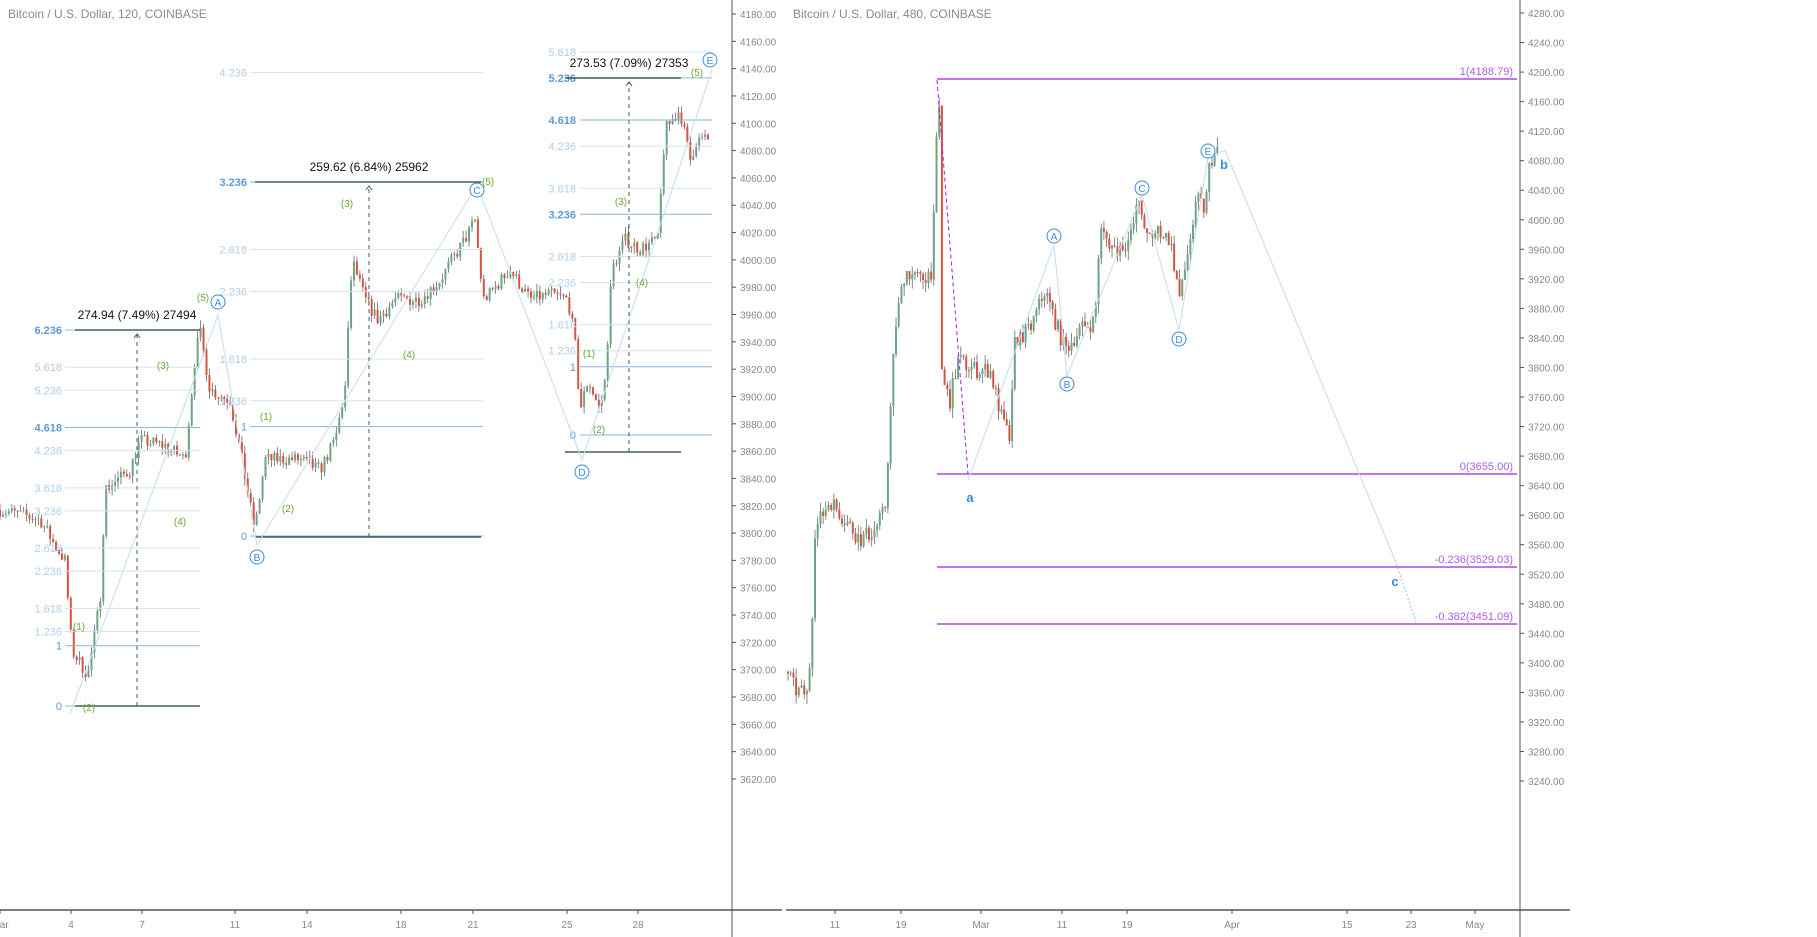 The image size is (1817, 937). Describe the element at coordinates (758, 616) in the screenshot. I see `price-tick-label: 3740.00` at that location.